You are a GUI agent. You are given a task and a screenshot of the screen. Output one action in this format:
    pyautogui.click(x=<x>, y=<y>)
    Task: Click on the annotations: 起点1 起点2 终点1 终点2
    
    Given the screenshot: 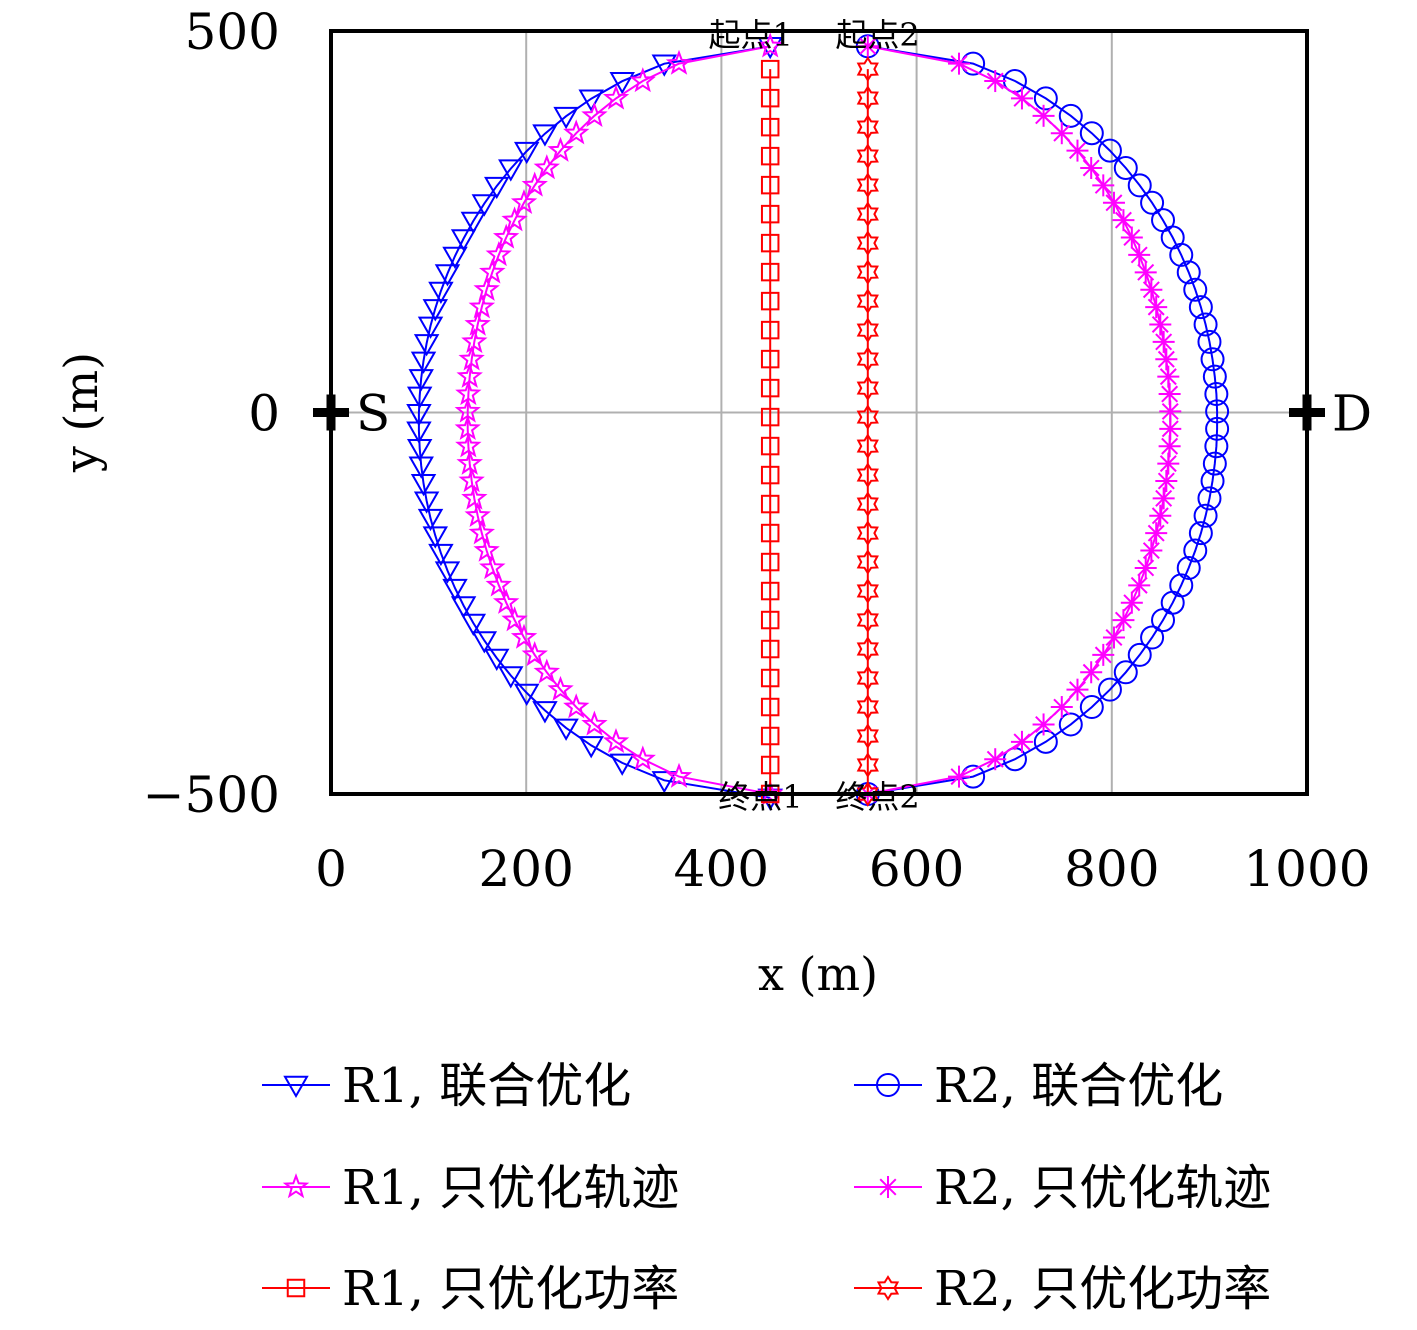 What is the action you would take?
    pyautogui.click(x=813, y=416)
    